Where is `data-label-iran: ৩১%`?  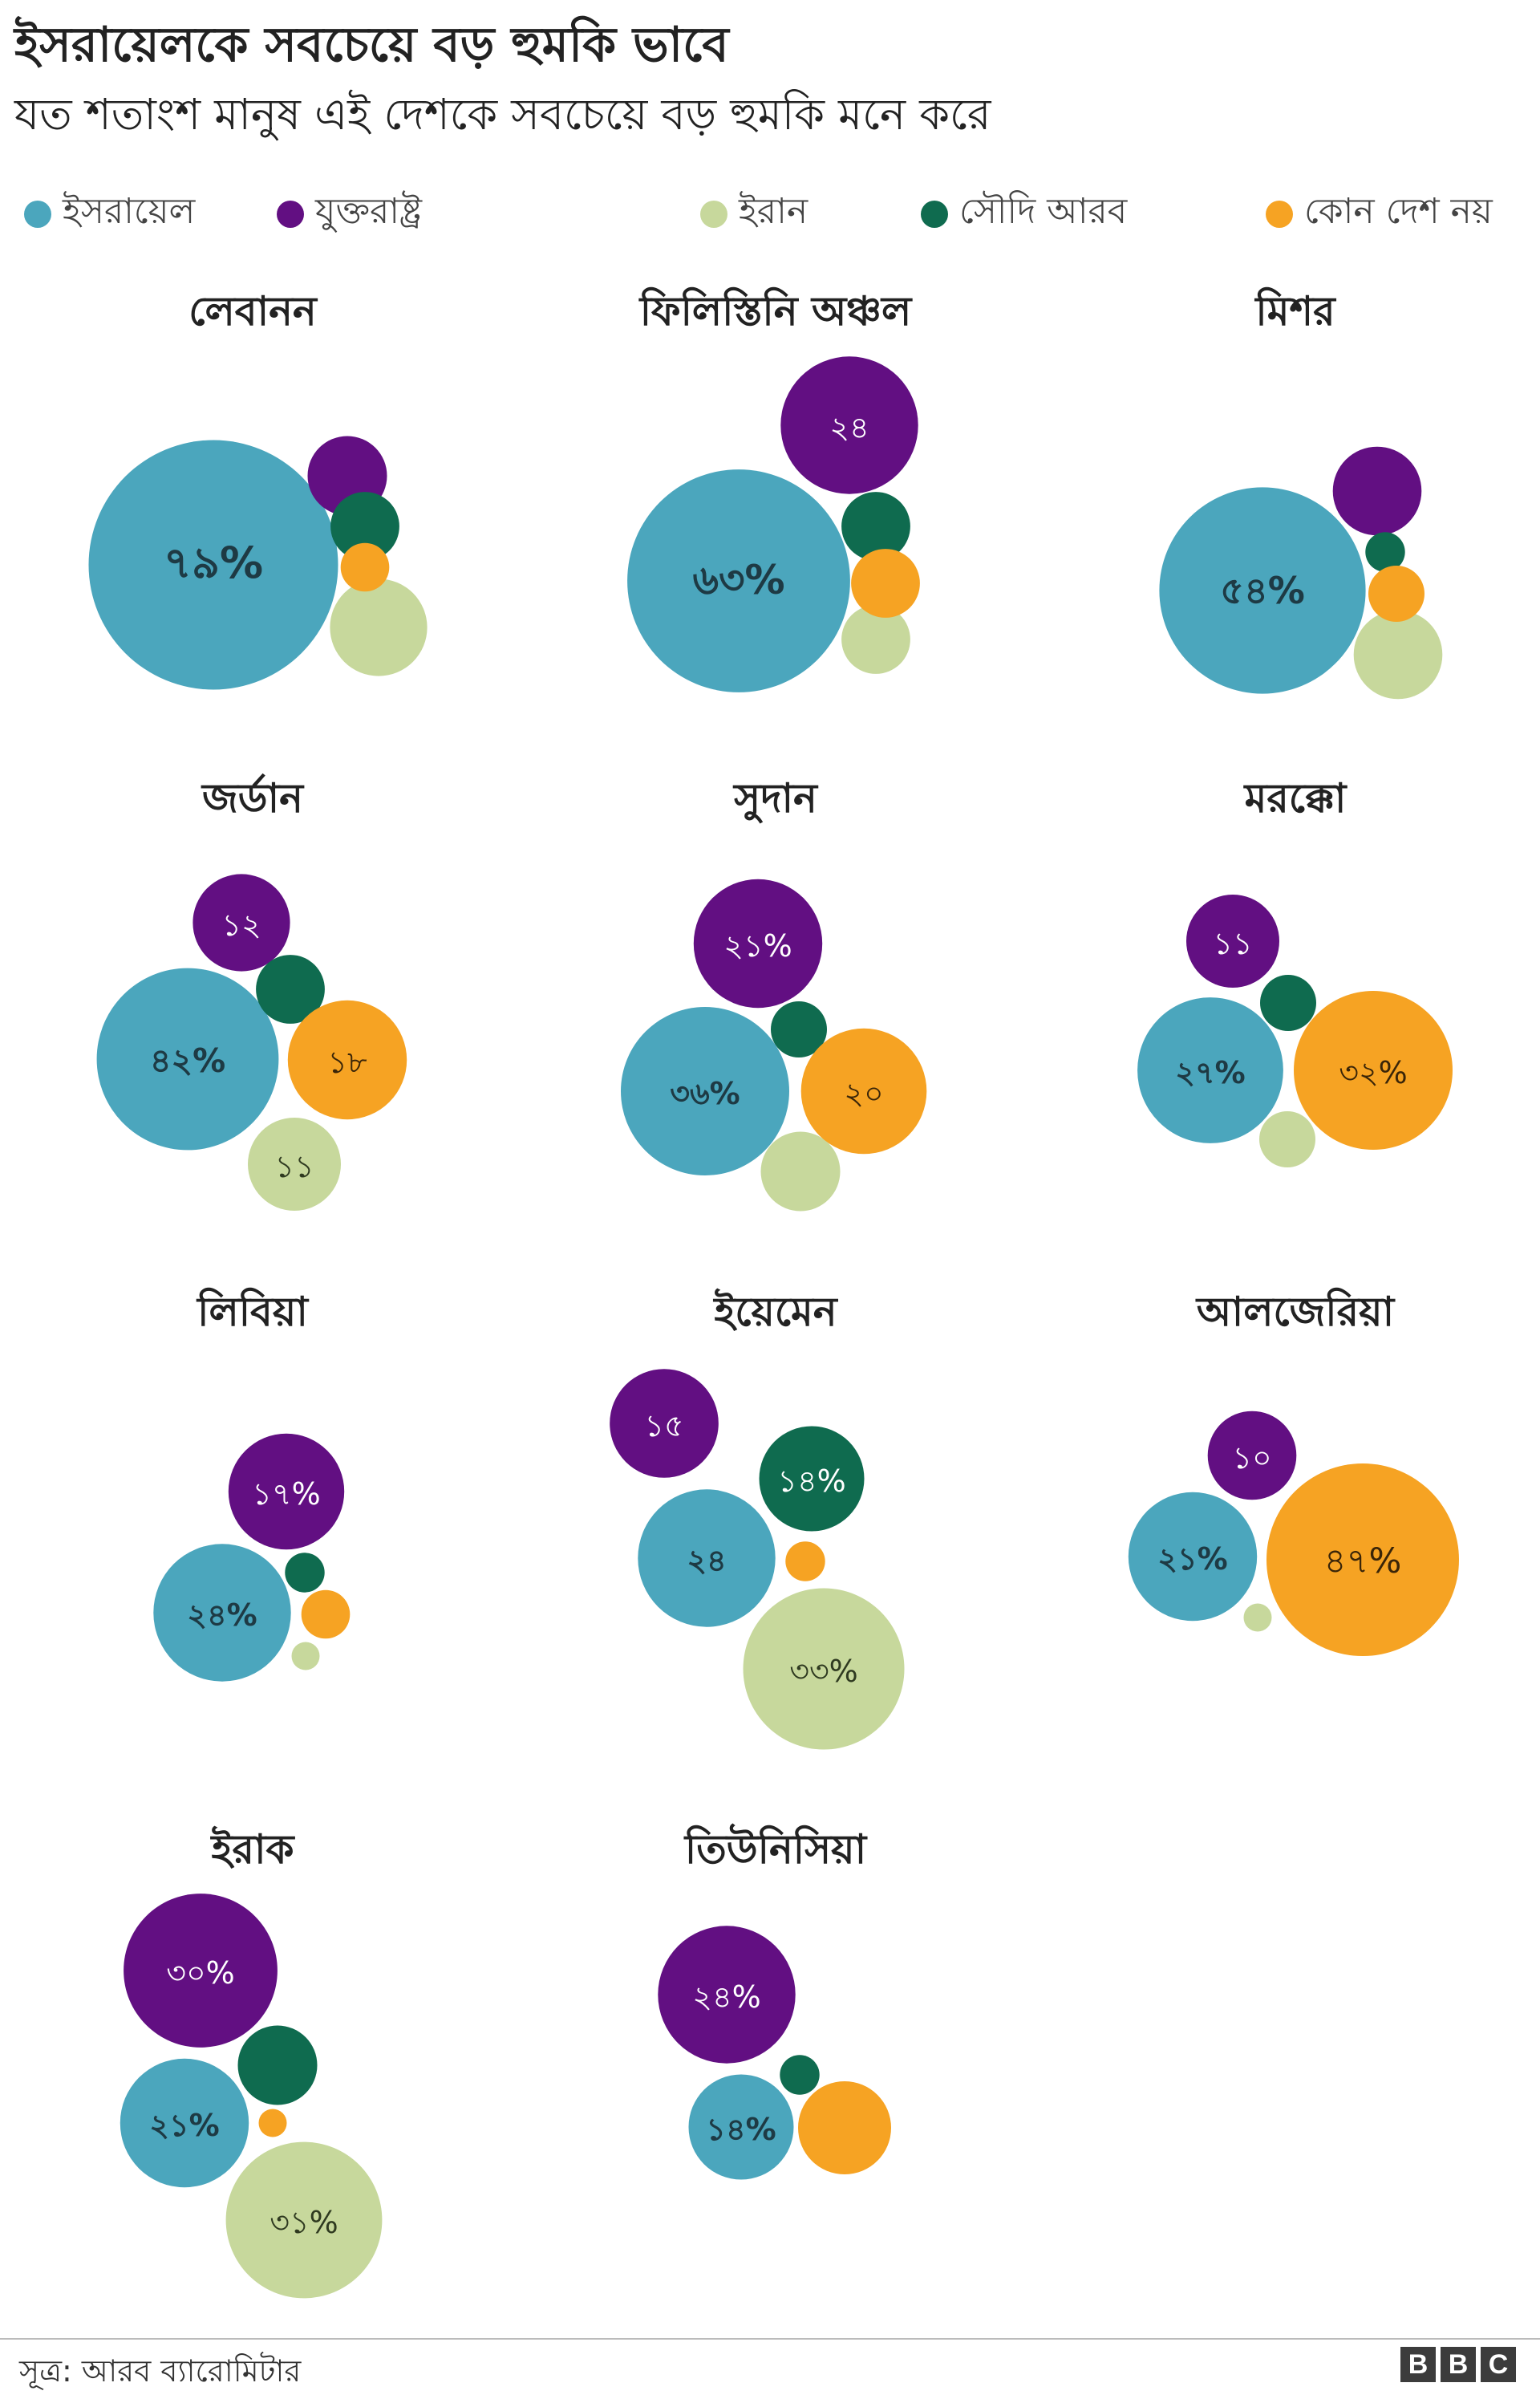
data-label-iran: ৩১% is located at coordinates (304, 2222).